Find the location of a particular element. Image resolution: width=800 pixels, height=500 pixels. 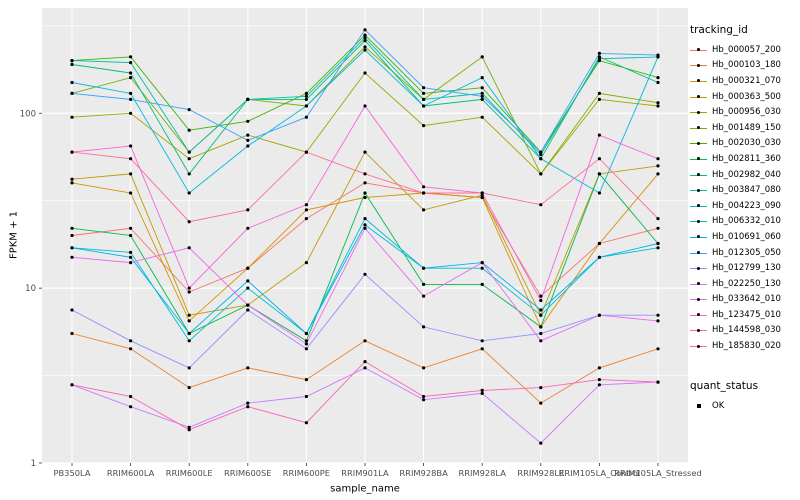

legend-item: Hb_000057_200 is located at coordinates (744, 50).